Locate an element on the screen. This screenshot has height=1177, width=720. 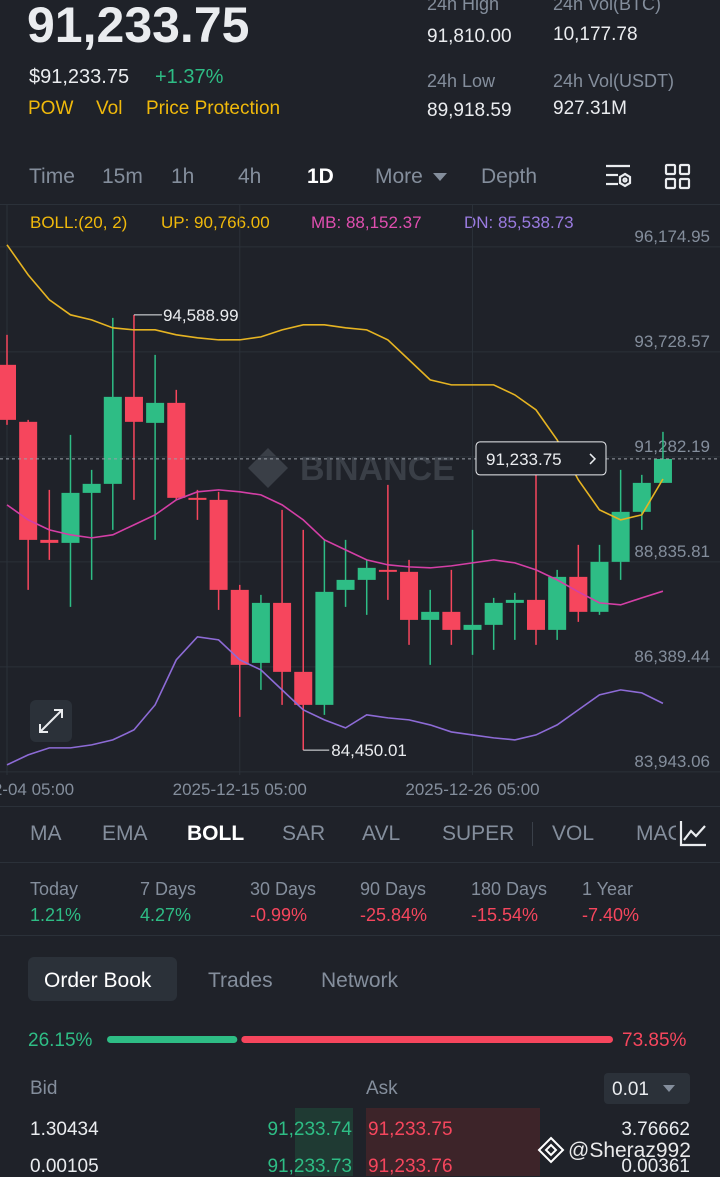
tag: POW is located at coordinates (51, 108).